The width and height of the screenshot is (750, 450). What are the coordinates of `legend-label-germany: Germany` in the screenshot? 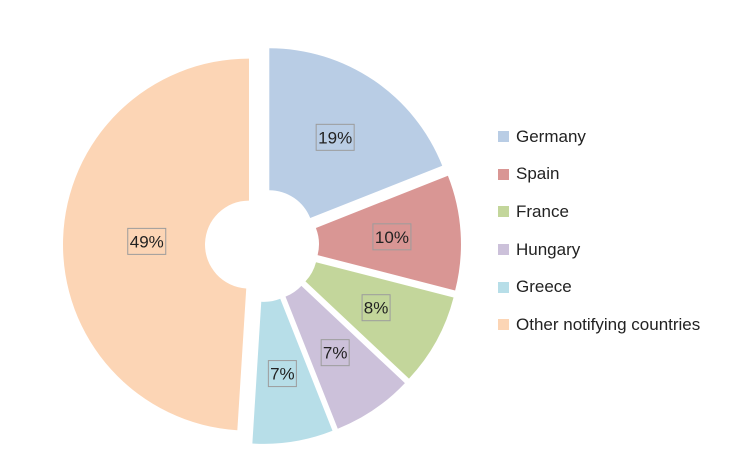 It's located at (551, 136).